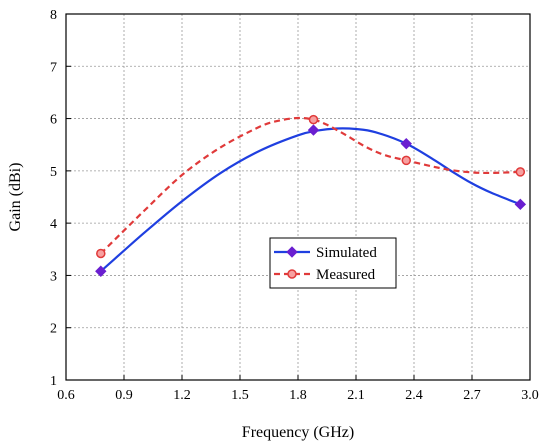  I want to click on y-tick-label: 4, so click(53, 224).